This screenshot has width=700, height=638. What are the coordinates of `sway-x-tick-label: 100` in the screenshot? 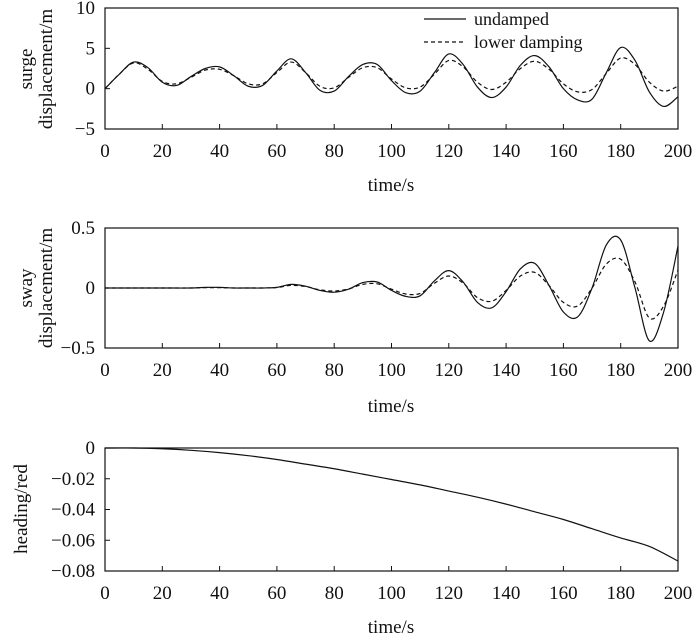 It's located at (391, 370).